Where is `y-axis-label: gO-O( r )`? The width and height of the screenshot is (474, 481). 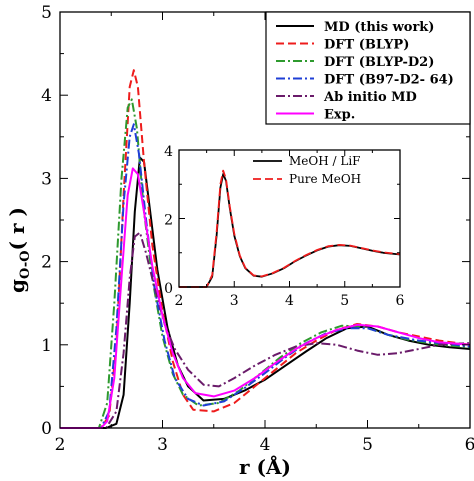
y-axis-label: gO-O( r ) is located at coordinates (19, 250).